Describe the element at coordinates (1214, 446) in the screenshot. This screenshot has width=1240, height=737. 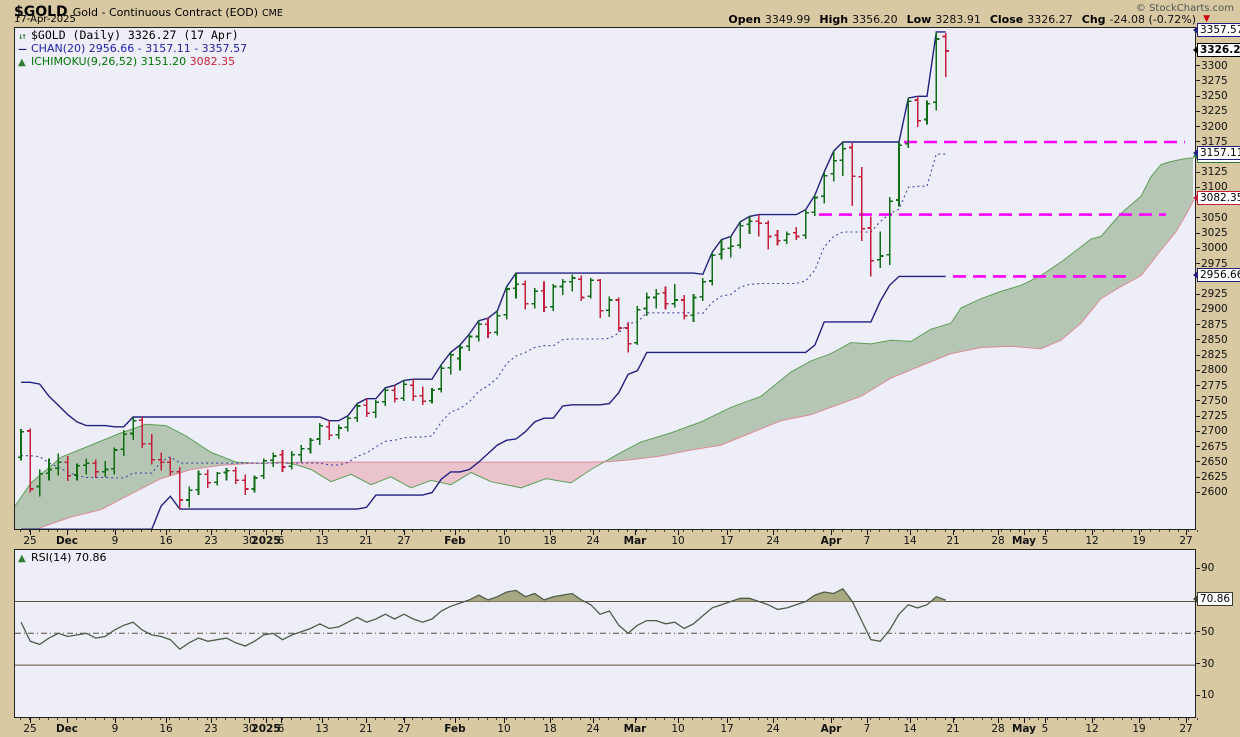
I see `price-tick-label-text: 2675` at that location.